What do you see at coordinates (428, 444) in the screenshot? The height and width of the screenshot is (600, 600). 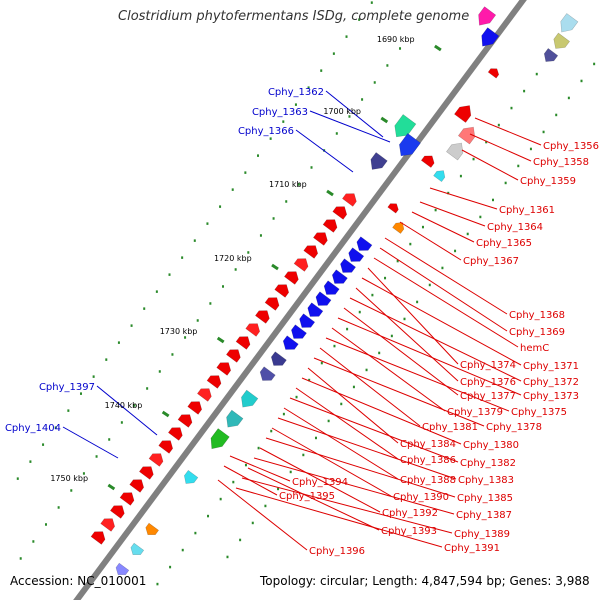 I see `gene-label: Cphy_1384` at bounding box center [428, 444].